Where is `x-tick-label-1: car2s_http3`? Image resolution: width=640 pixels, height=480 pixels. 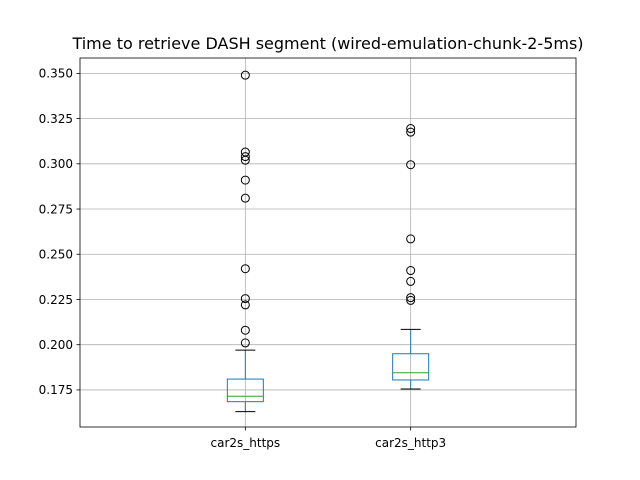 x-tick-label-1: car2s_http3 is located at coordinates (410, 443).